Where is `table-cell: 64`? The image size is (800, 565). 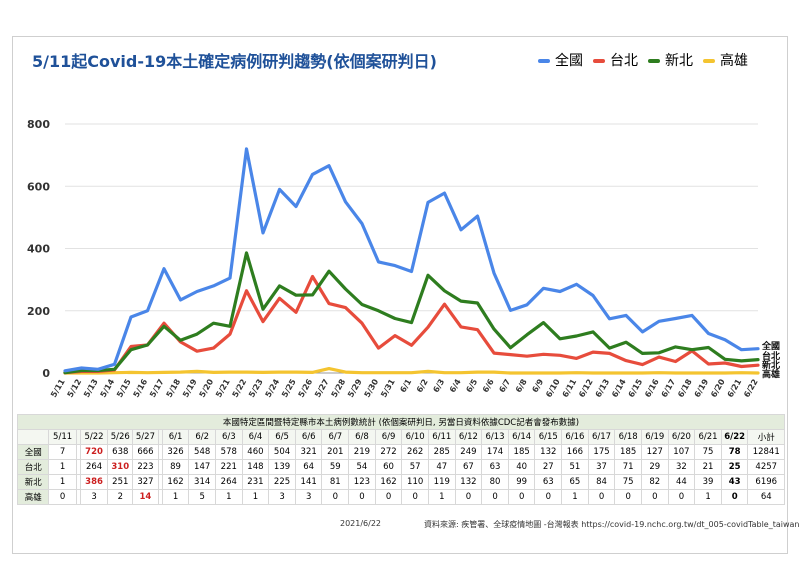 table-cell: 64 is located at coordinates (308, 467).